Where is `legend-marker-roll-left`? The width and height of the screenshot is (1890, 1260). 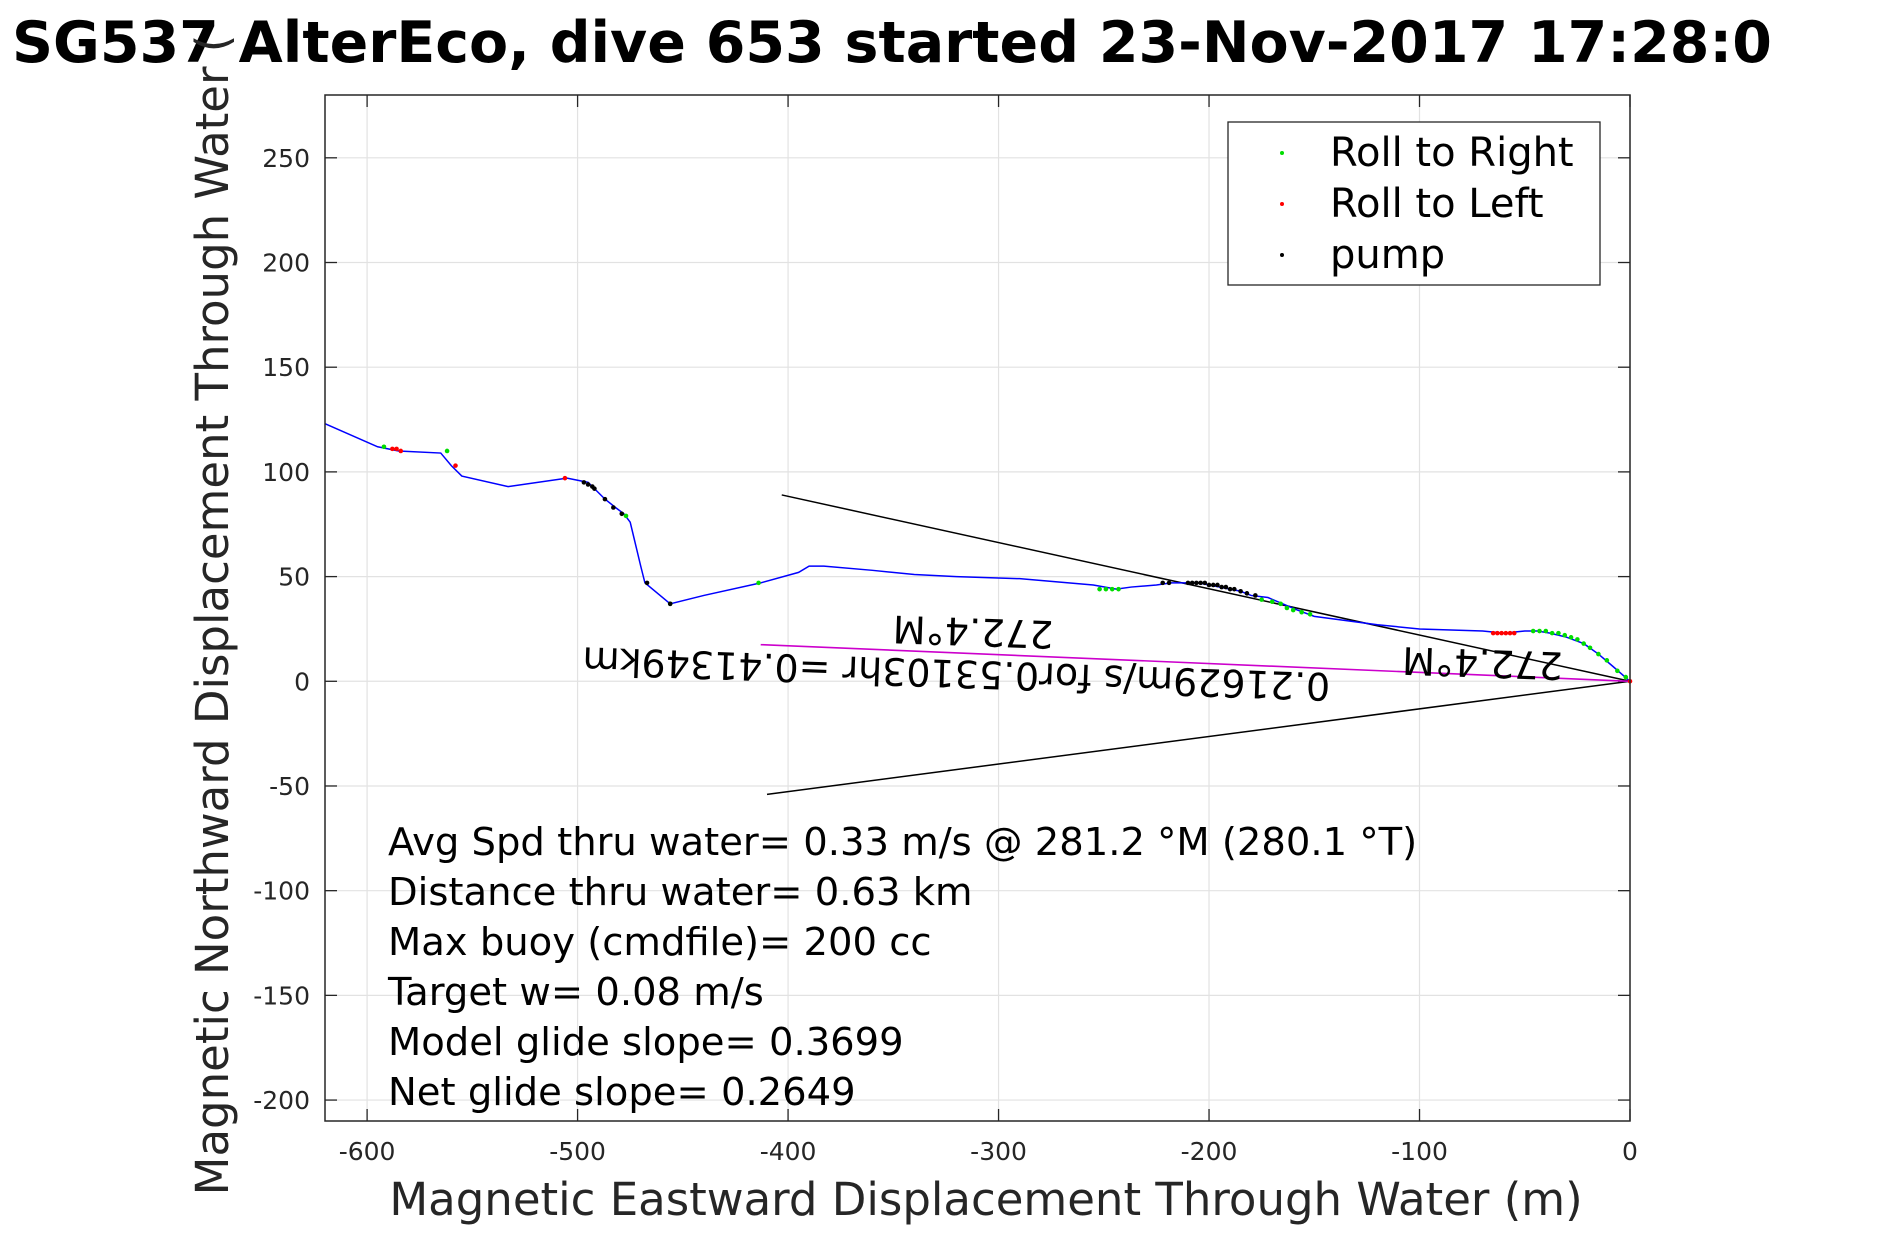 legend-marker-roll-left is located at coordinates (1282, 204).